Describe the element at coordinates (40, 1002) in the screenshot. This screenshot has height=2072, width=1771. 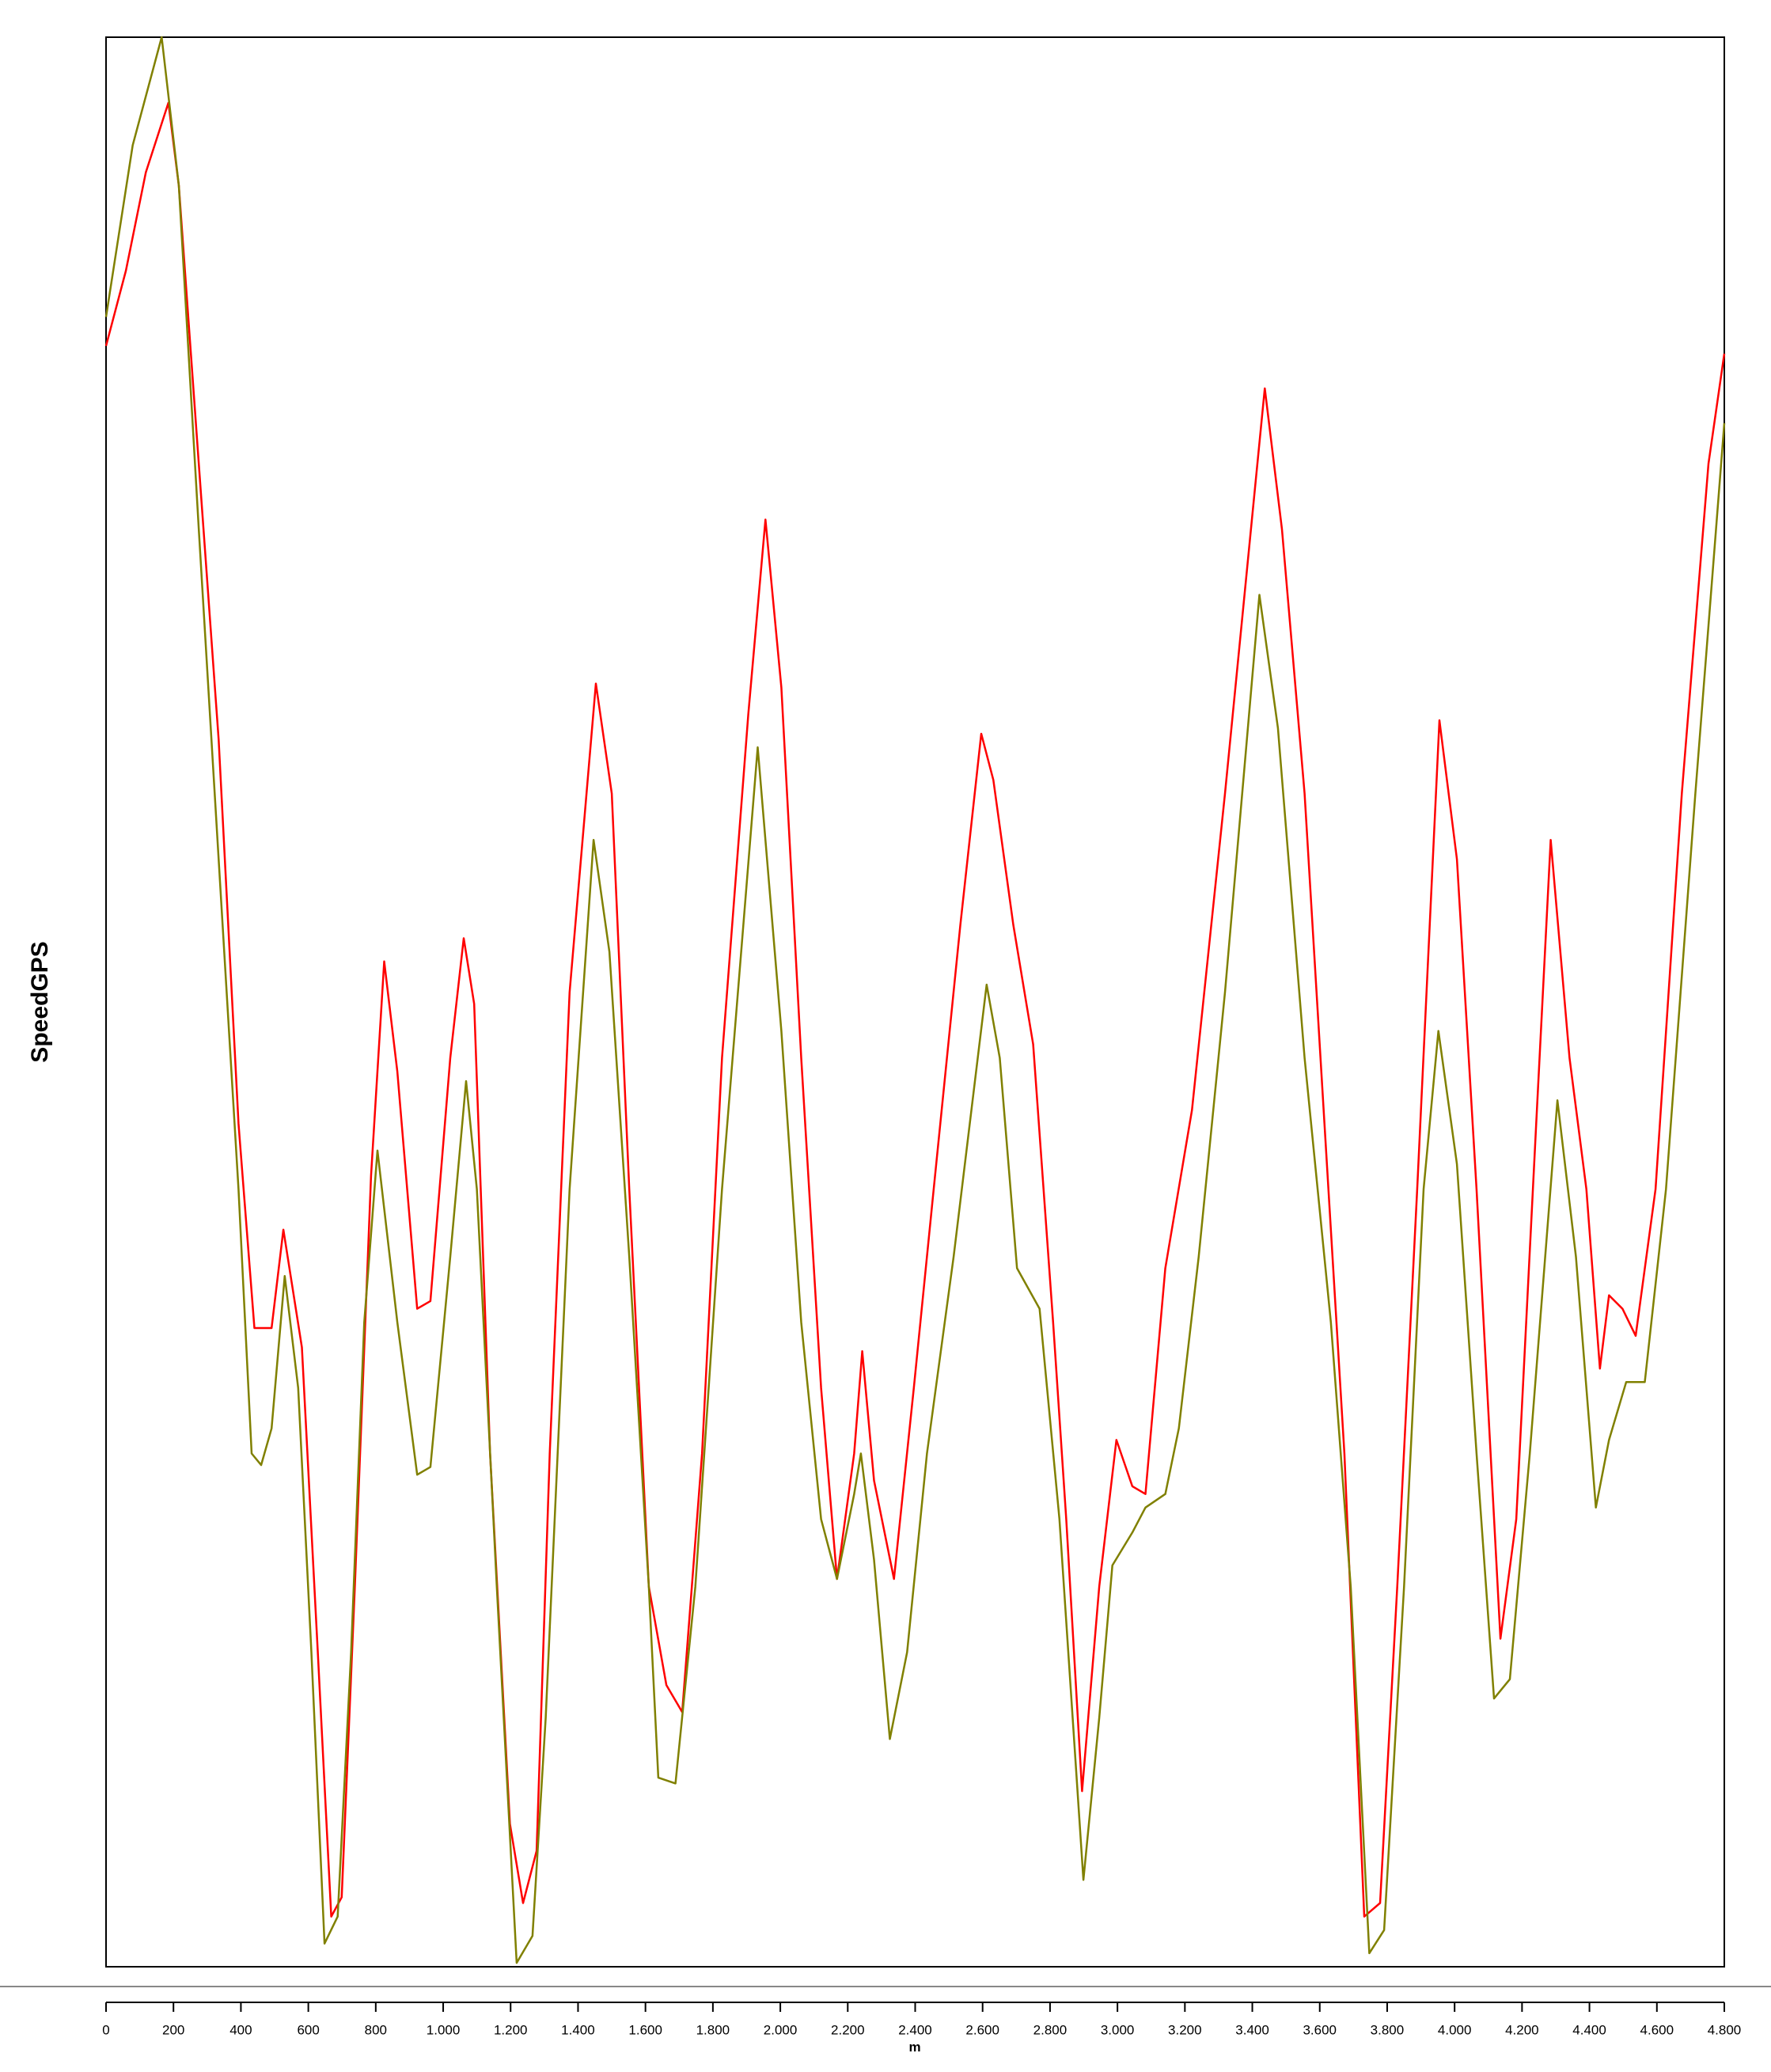
I see `y-axis-label: SpeedGPS` at that location.